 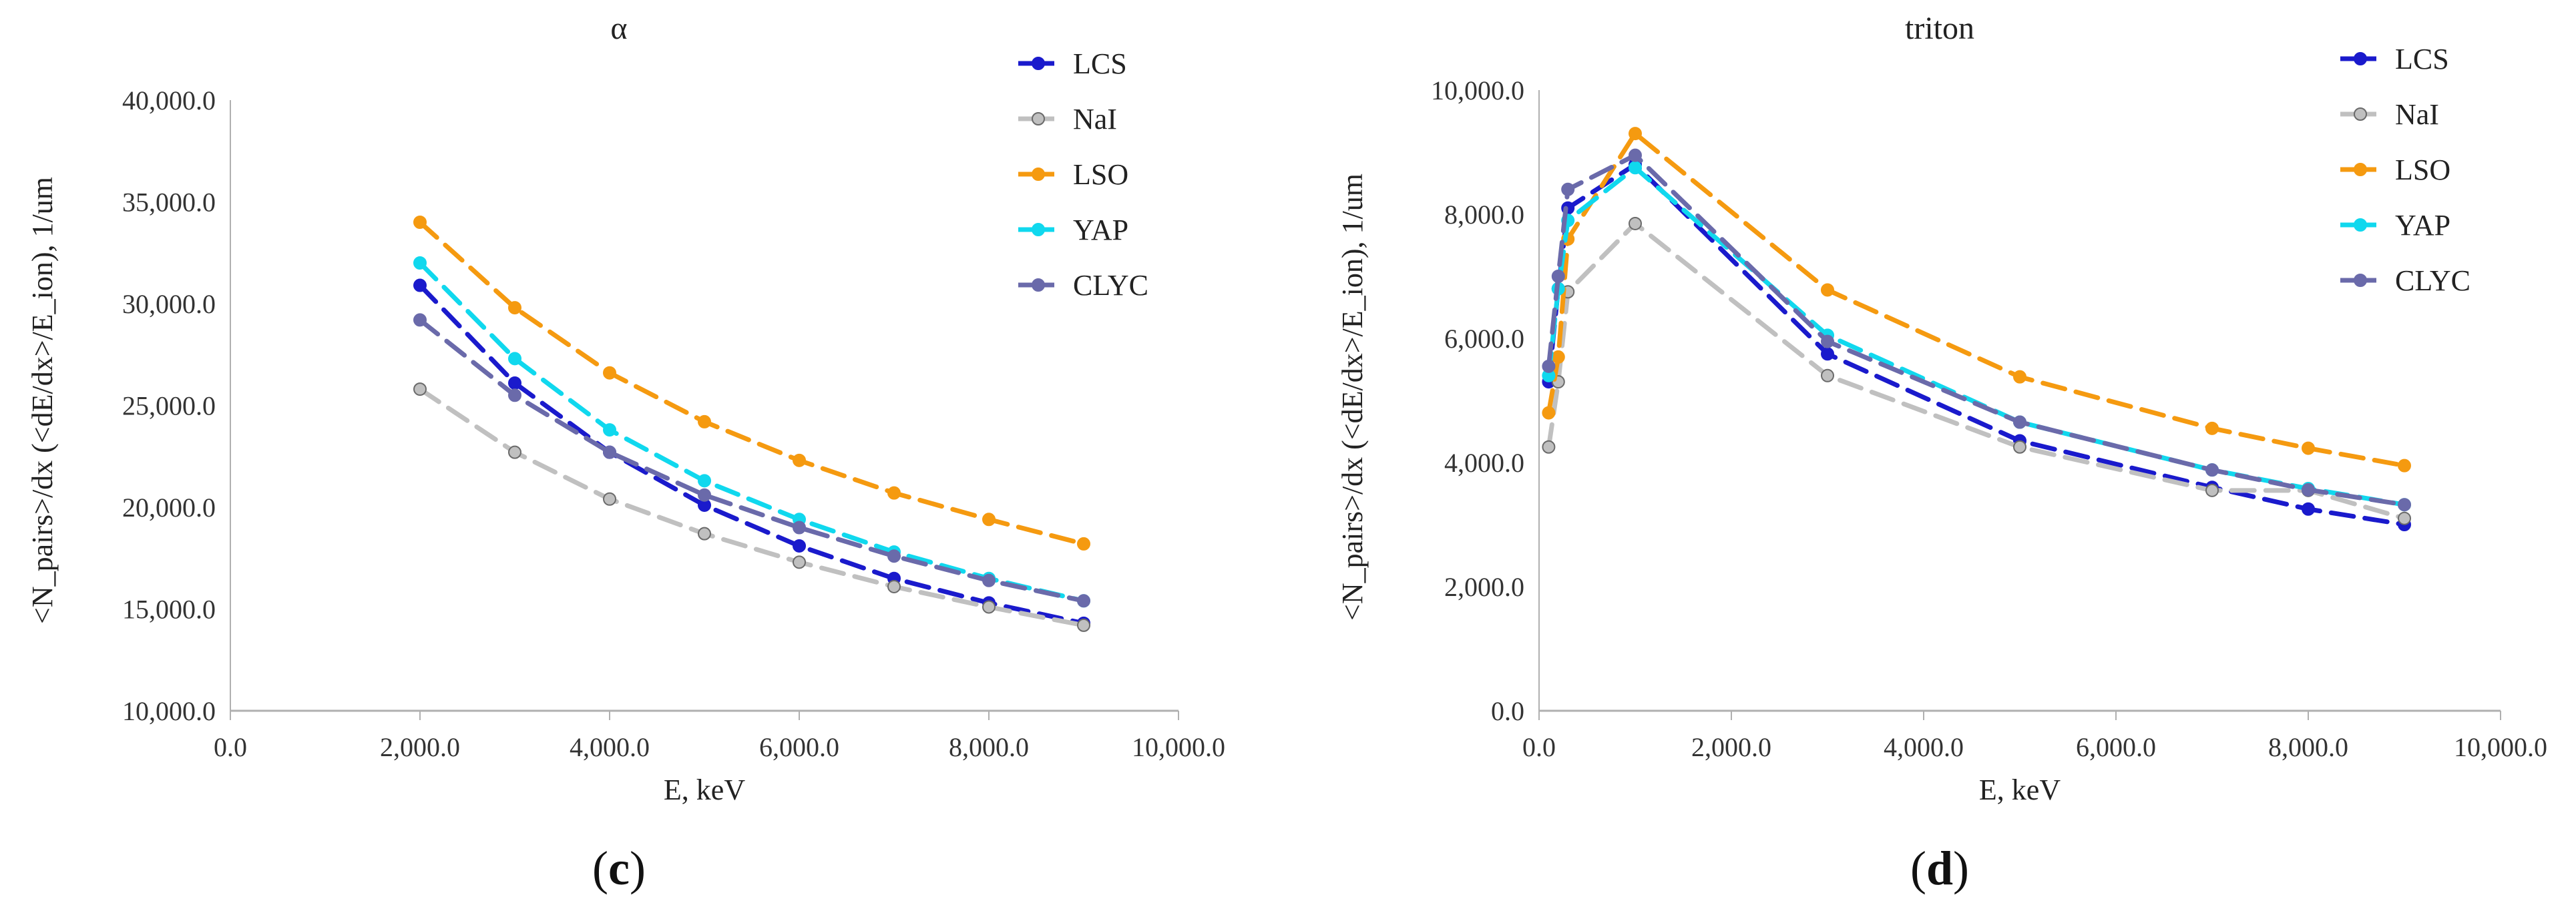 What do you see at coordinates (169, 508) in the screenshot?
I see `y-tick-label: 20,000.0` at bounding box center [169, 508].